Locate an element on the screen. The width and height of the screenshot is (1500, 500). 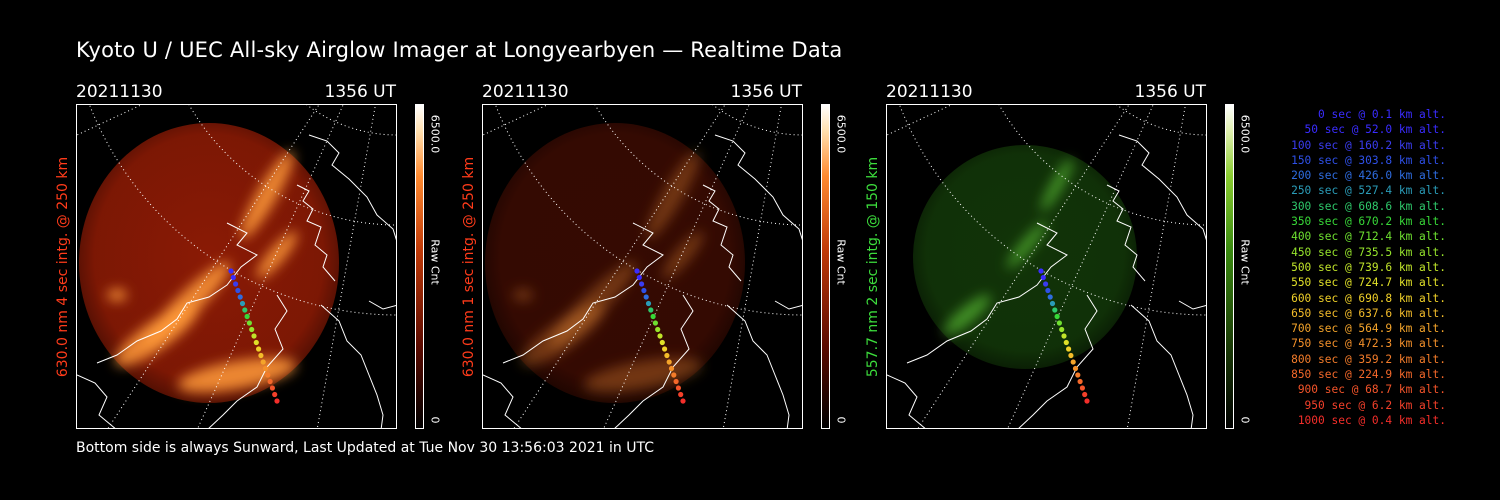
legend-entry: 650 sec @ 637.6 km alt. is located at coordinates (1368, 313).